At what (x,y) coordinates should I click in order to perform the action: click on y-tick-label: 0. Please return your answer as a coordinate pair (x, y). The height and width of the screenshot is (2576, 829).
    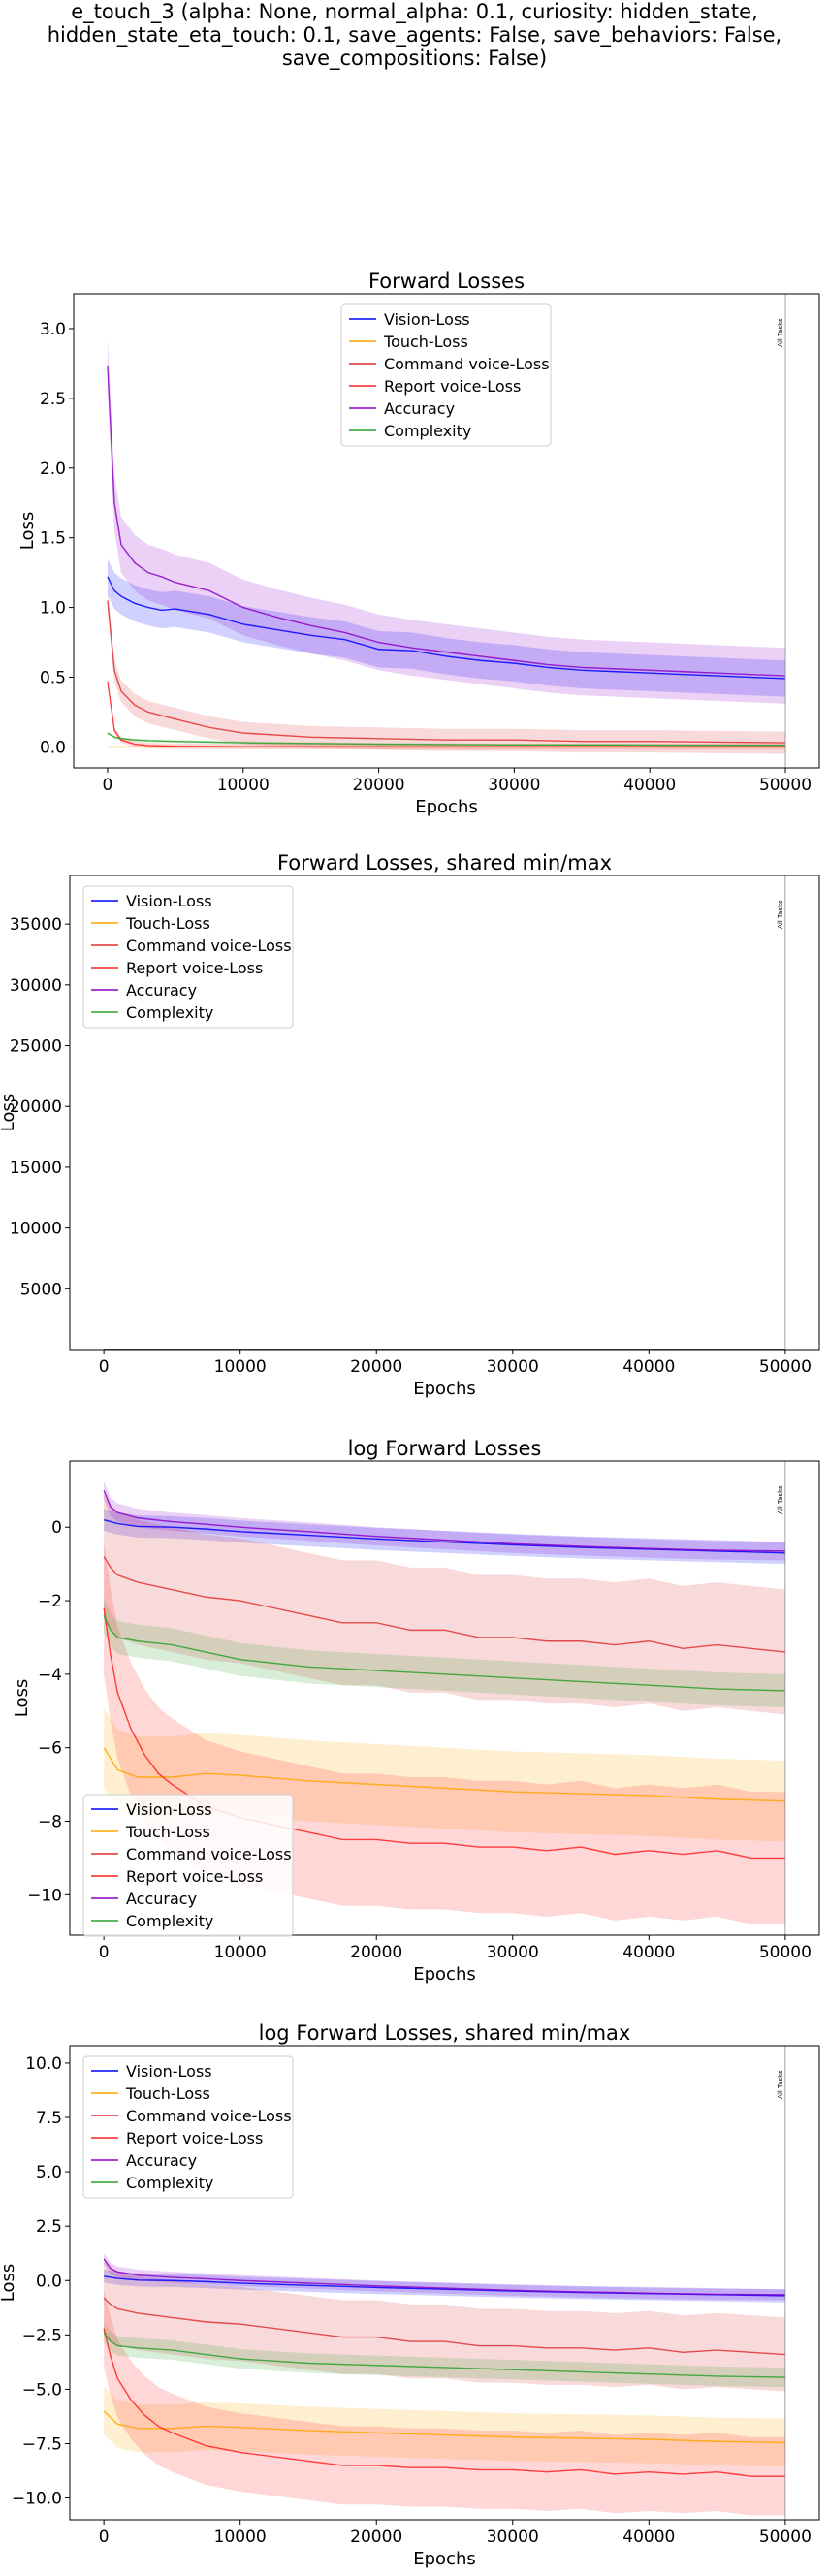
    Looking at the image, I should click on (56, 1528).